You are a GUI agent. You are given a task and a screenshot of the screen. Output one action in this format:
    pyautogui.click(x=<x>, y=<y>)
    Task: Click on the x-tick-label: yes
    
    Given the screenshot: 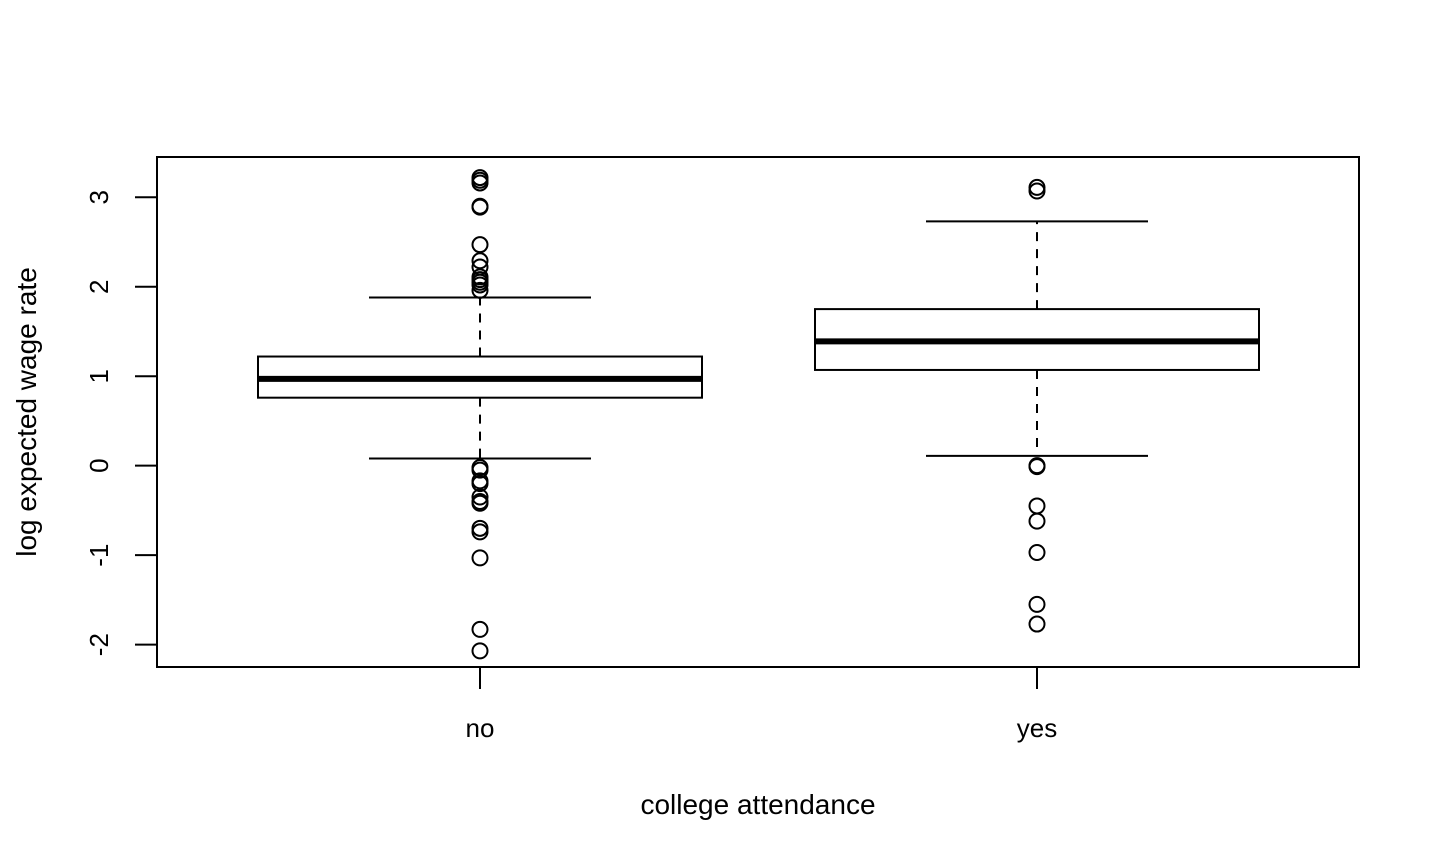 What is the action you would take?
    pyautogui.click(x=1037, y=728)
    